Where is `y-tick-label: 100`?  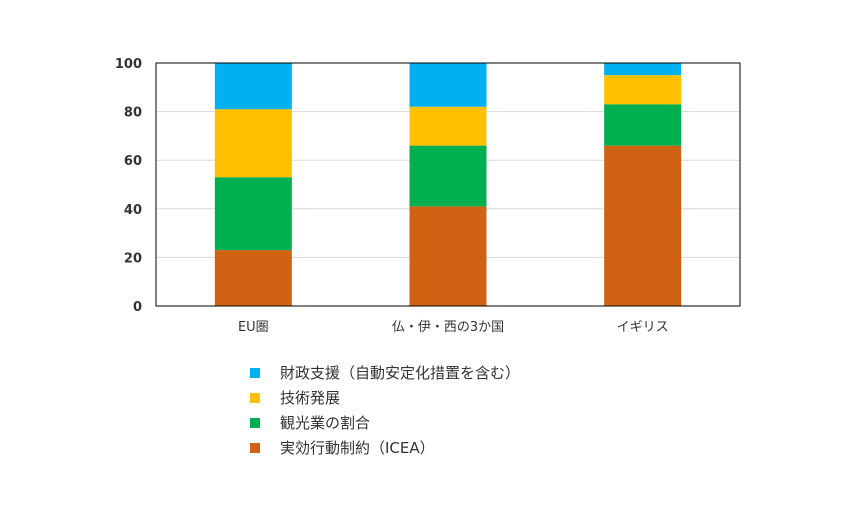
y-tick-label: 100 is located at coordinates (128, 64).